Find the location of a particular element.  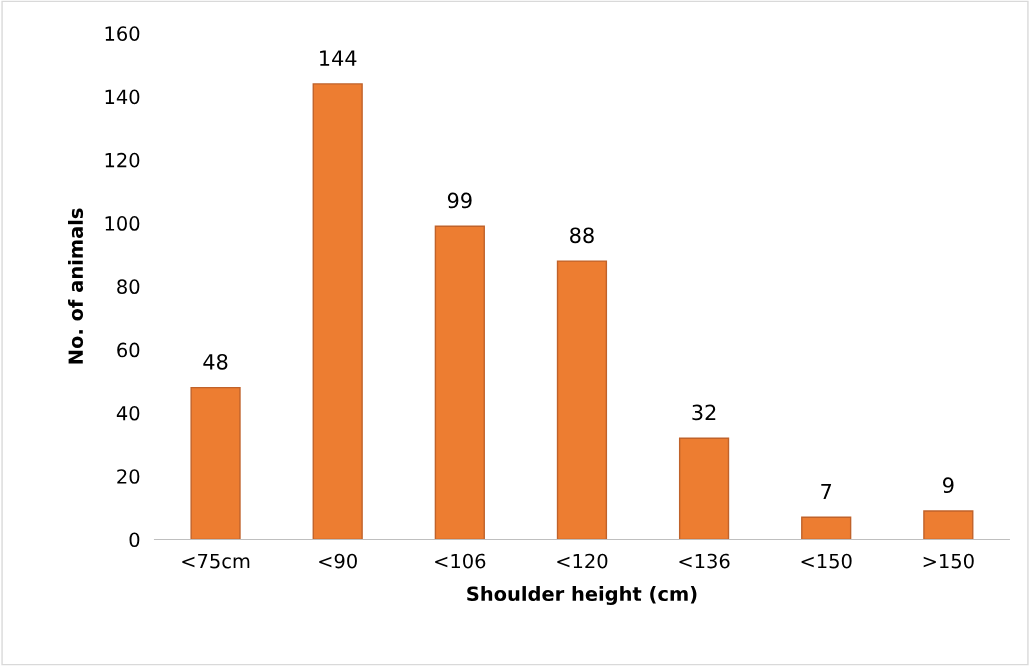

y-tick-label: 120 is located at coordinates (122, 160).